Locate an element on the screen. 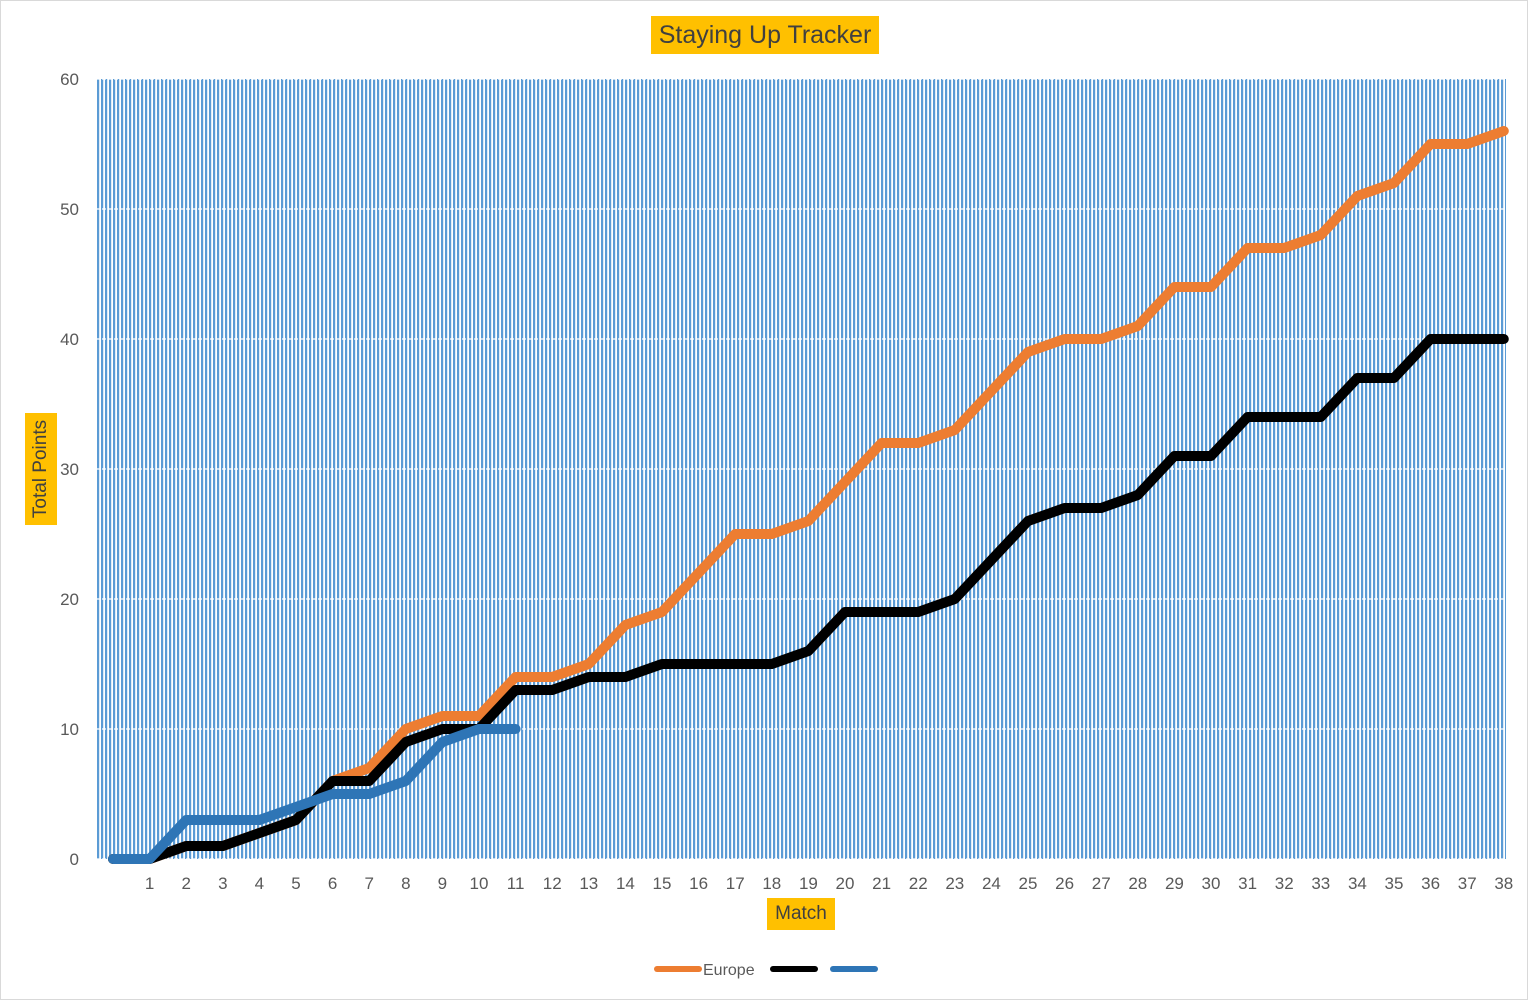 The image size is (1528, 1001). y-tick-label: 20 is located at coordinates (69, 599).